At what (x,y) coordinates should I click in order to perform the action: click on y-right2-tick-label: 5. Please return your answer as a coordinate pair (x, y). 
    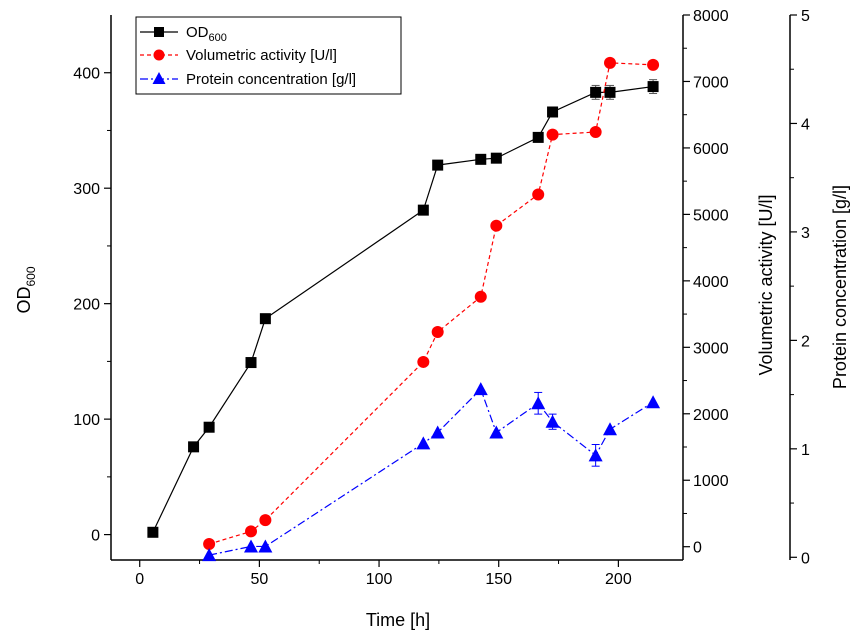
    Looking at the image, I should click on (805, 16).